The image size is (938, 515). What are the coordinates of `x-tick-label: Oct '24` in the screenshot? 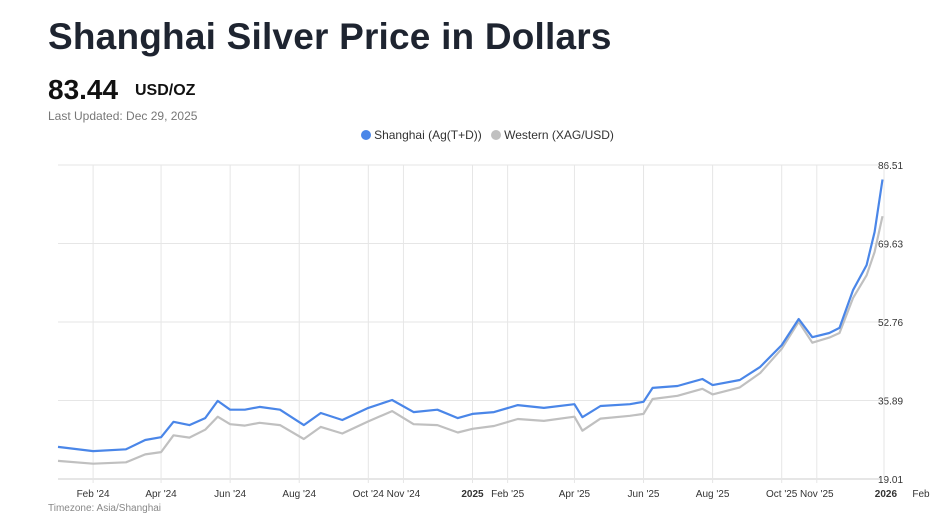 It's located at (369, 494).